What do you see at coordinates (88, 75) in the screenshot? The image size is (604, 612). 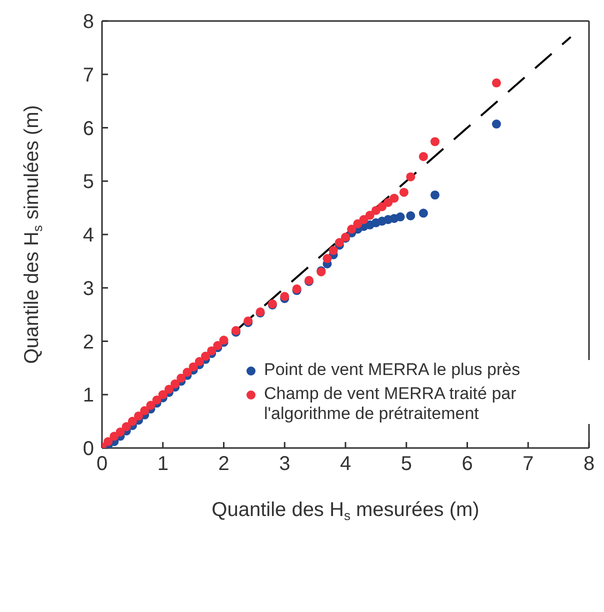 I see `y-tick-label: 7` at bounding box center [88, 75].